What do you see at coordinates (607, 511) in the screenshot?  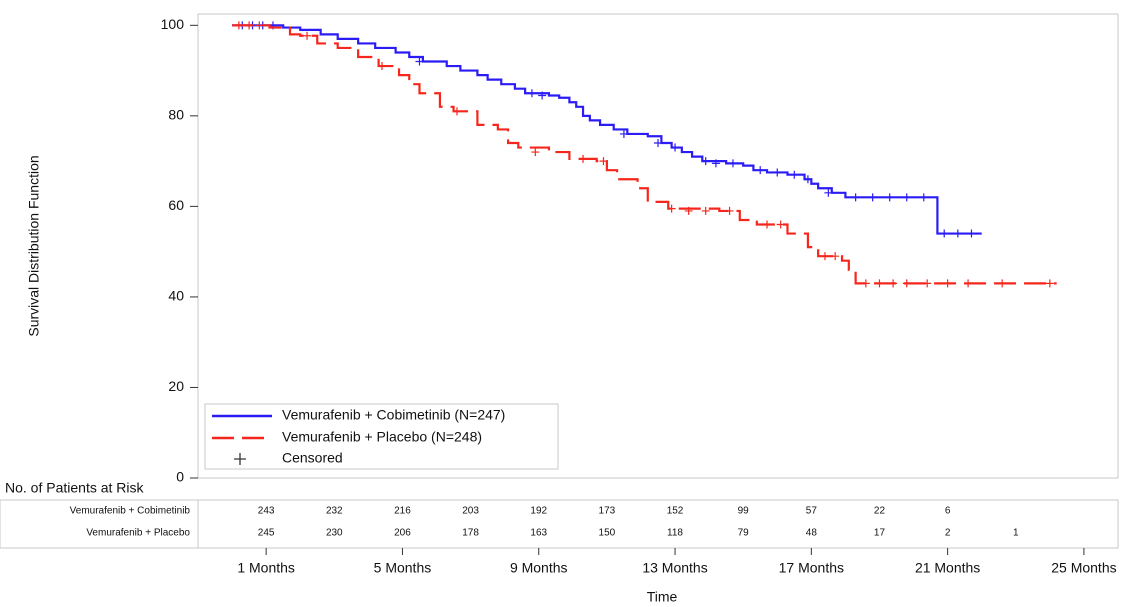 I see `risk-count: 173` at bounding box center [607, 511].